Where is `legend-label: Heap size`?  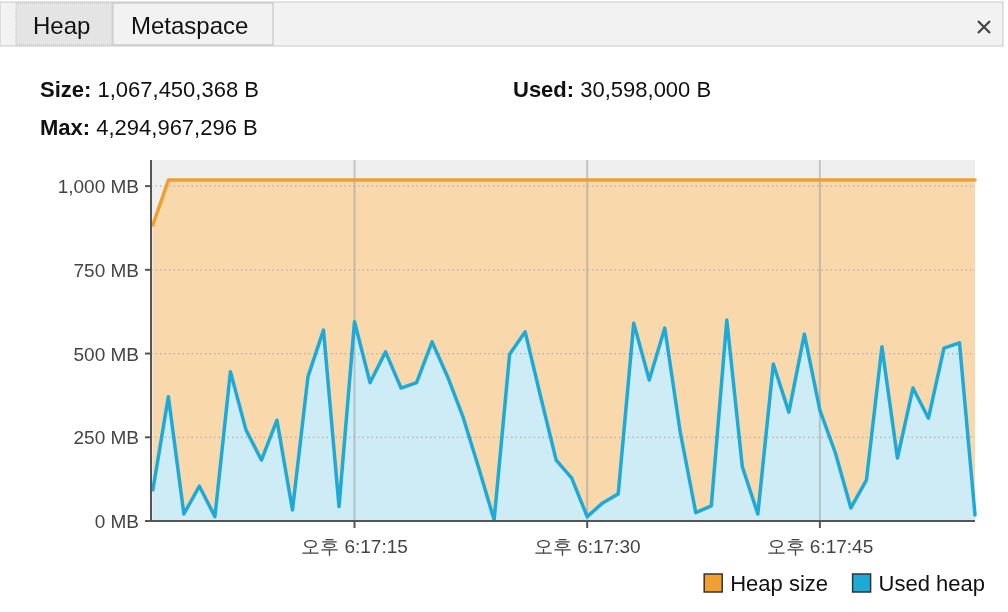
legend-label: Heap size is located at coordinates (779, 583).